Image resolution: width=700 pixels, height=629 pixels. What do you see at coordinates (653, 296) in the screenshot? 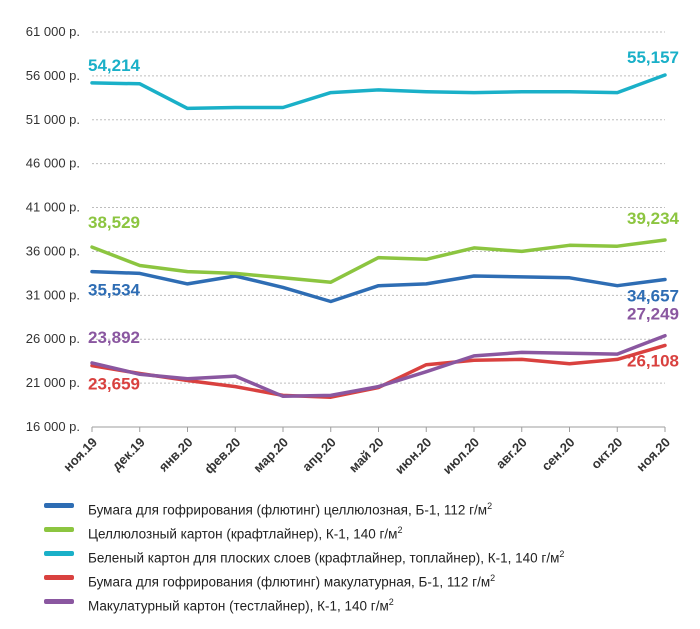
I see `end-data-label: 34,657` at bounding box center [653, 296].